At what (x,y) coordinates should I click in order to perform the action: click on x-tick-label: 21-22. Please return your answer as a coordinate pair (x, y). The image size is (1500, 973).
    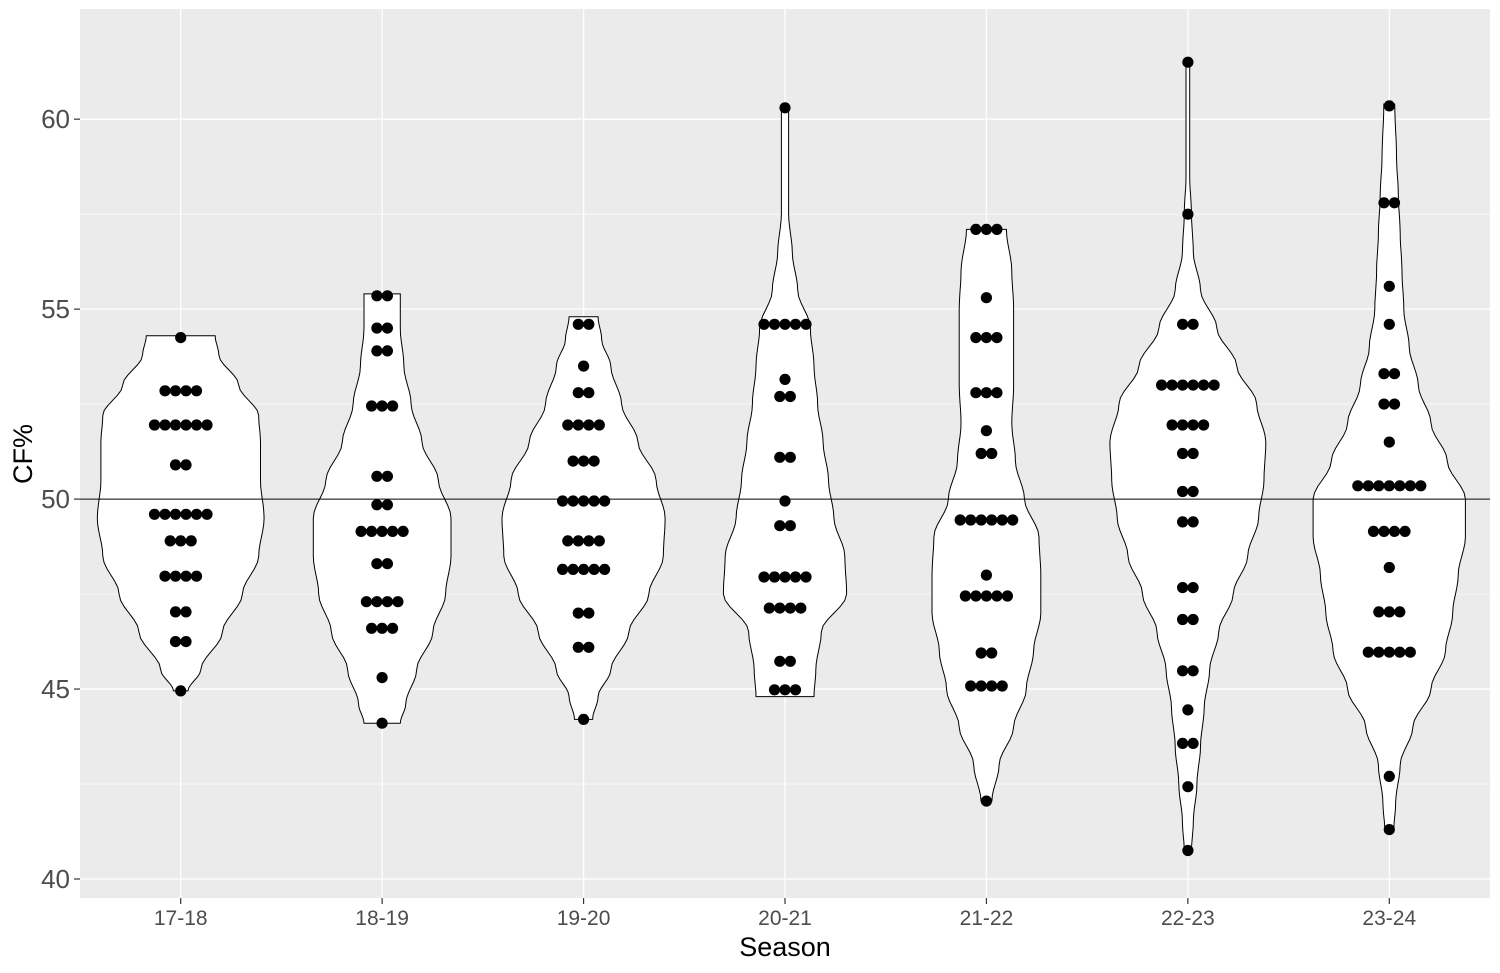
    Looking at the image, I should click on (987, 918).